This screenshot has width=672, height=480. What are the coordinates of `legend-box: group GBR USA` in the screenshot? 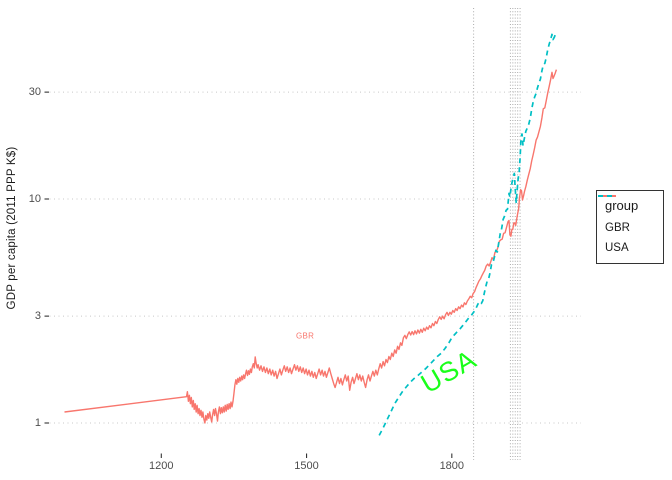 It's located at (630, 227).